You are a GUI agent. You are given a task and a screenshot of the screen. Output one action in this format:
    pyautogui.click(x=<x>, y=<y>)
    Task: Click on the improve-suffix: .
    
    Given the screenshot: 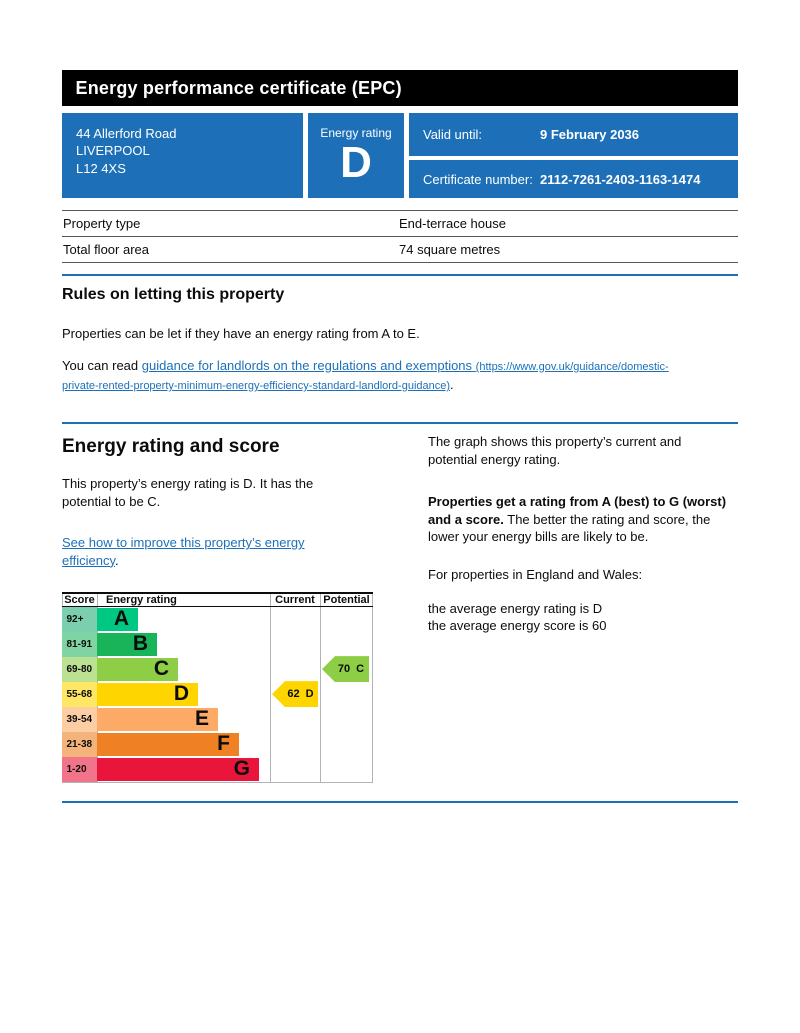 What is the action you would take?
    pyautogui.click(x=117, y=560)
    